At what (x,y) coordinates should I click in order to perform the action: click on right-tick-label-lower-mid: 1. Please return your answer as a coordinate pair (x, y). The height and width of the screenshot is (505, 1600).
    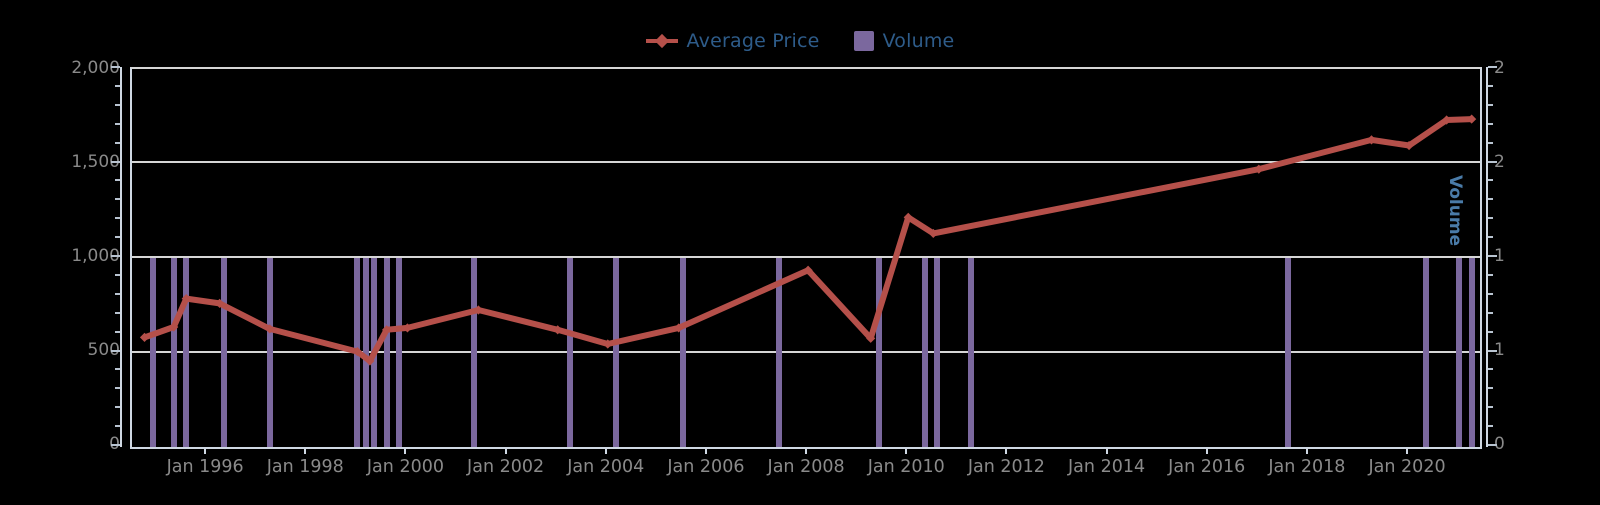
    Looking at the image, I should click on (1499, 350).